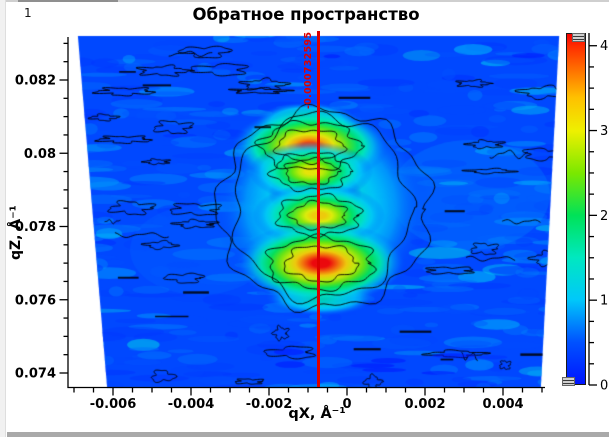  What do you see at coordinates (578, 37) in the screenshot?
I see `colorbar-top-handle` at bounding box center [578, 37].